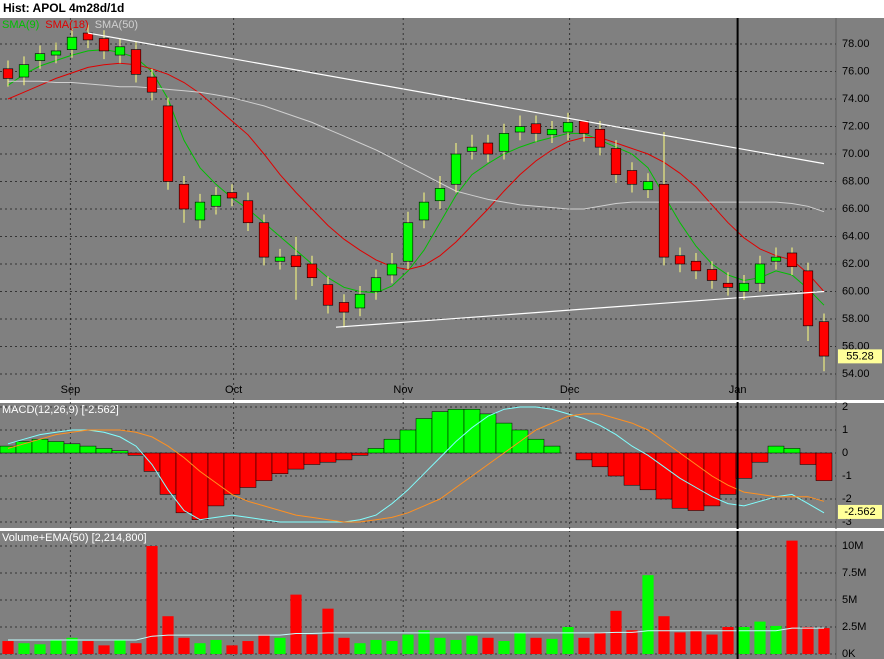 The height and width of the screenshot is (659, 884). What do you see at coordinates (856, 374) in the screenshot?
I see `y-tick-label: 54.00` at bounding box center [856, 374].